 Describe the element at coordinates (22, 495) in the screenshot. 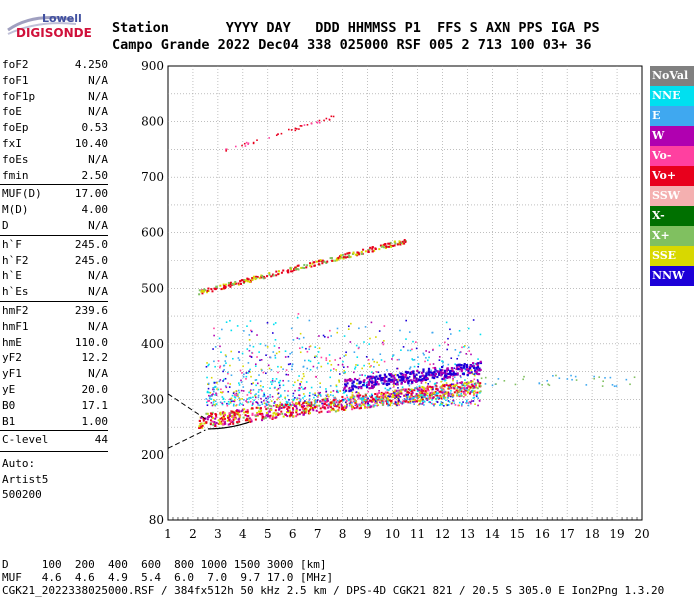

I see `auto-code: 500200` at that location.